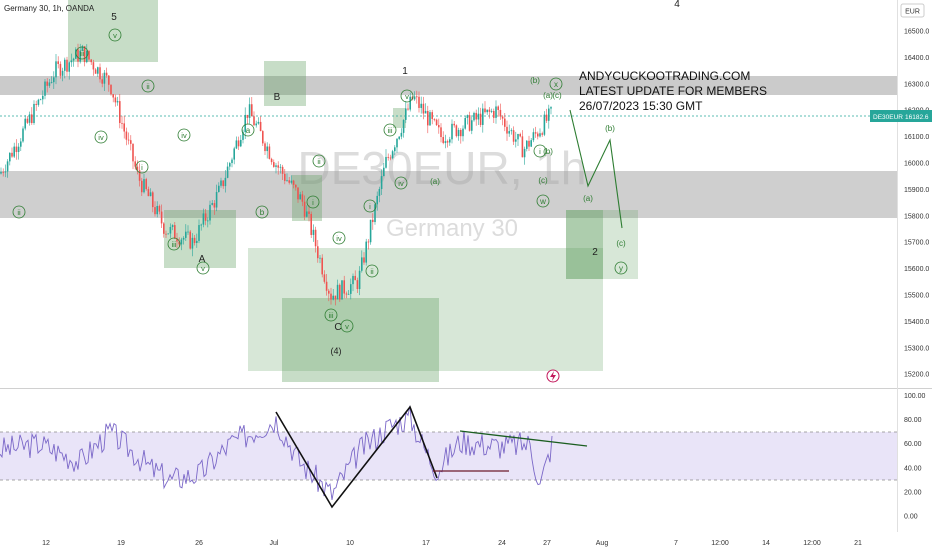 This screenshot has width=932, height=555. I want to click on rsi-line, so click(276, 452).